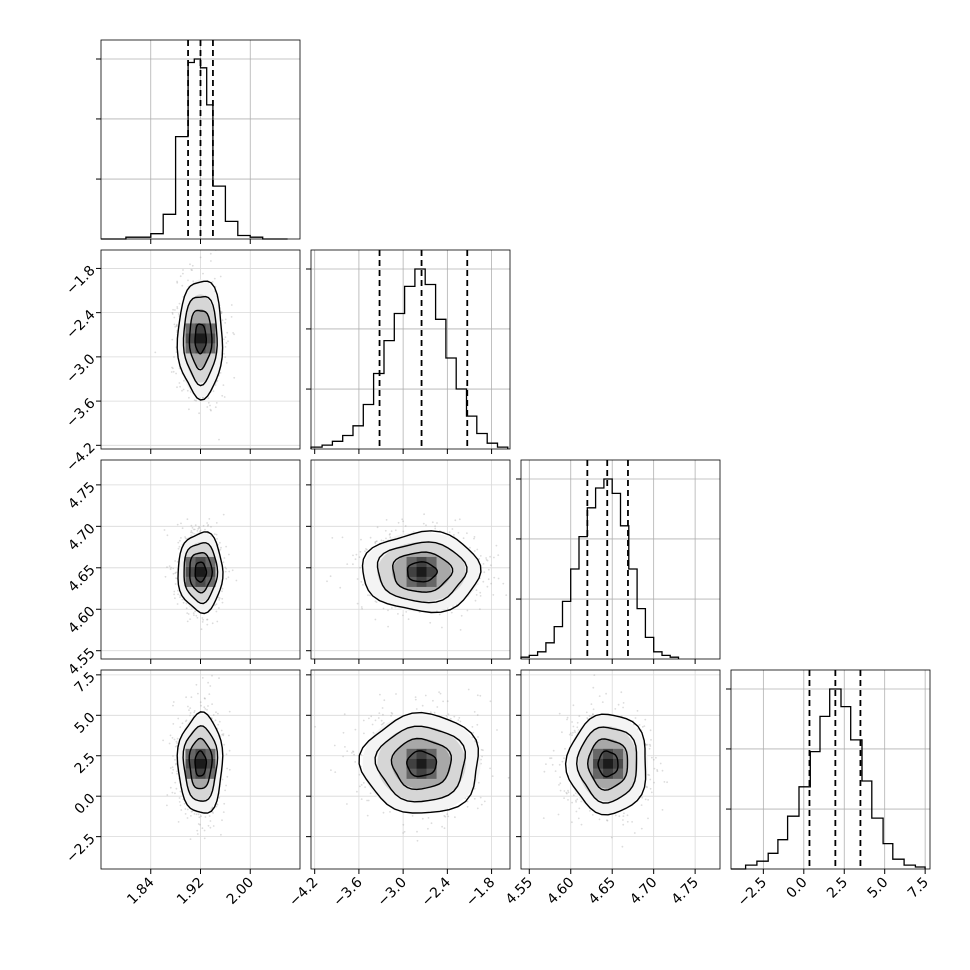 The width and height of the screenshot is (970, 970). I want to click on gridlines, so click(620, 769).